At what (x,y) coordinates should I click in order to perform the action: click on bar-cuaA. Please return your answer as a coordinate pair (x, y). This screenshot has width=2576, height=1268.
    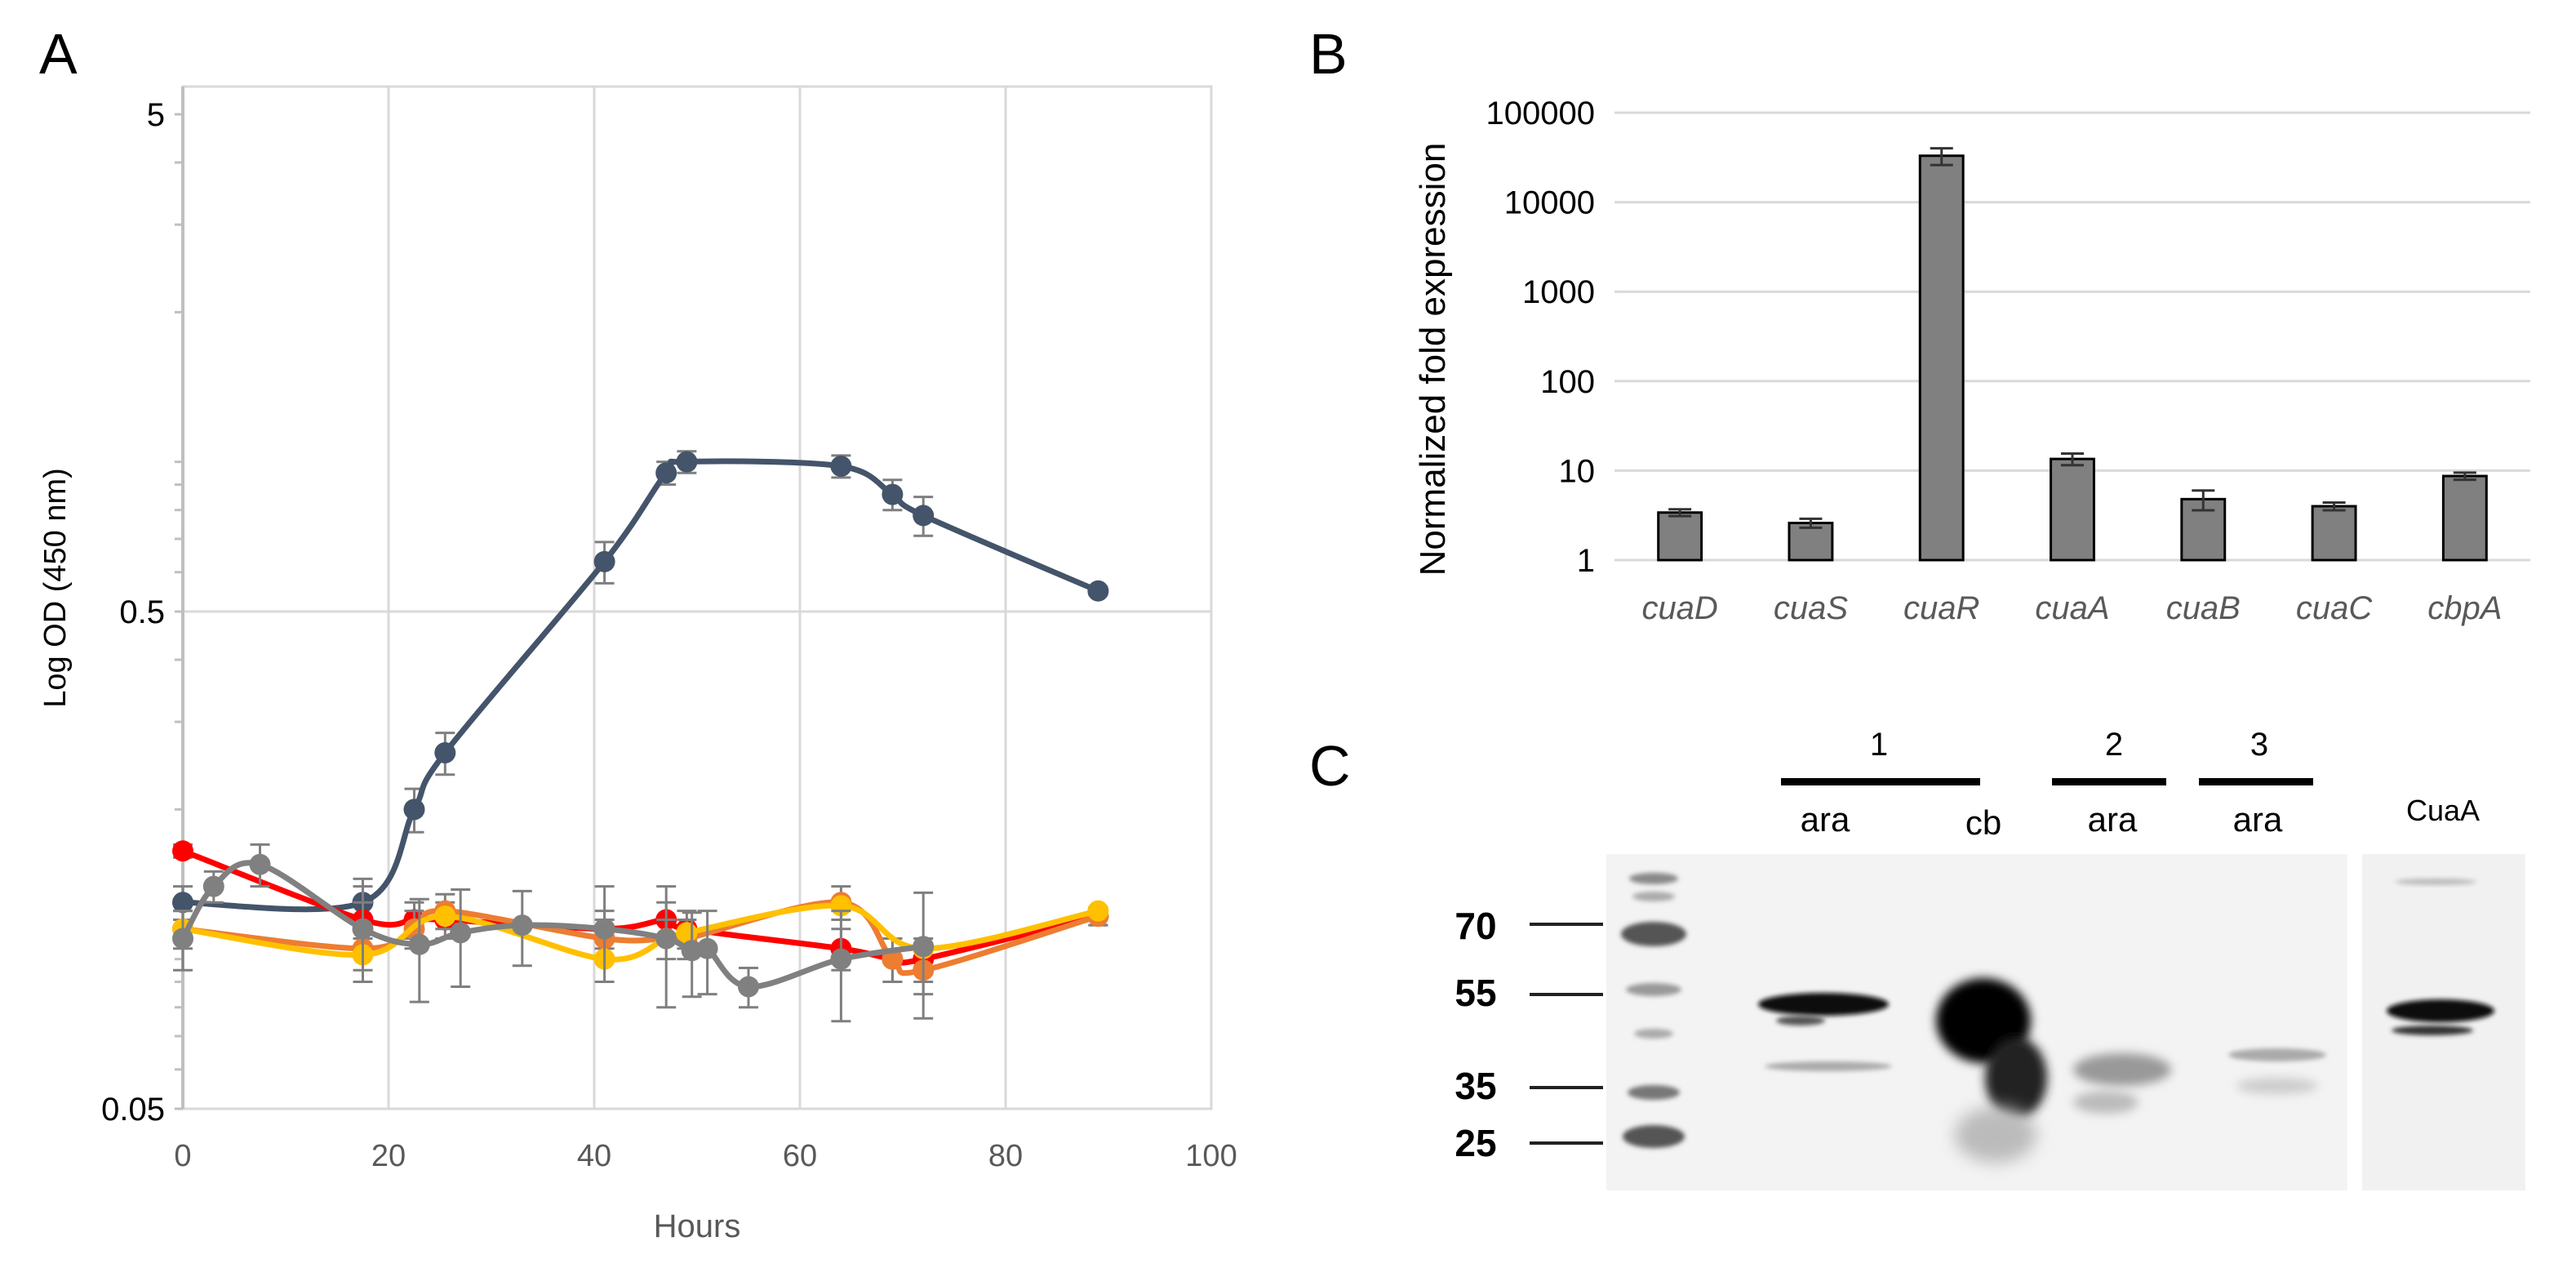
    Looking at the image, I should click on (2072, 509).